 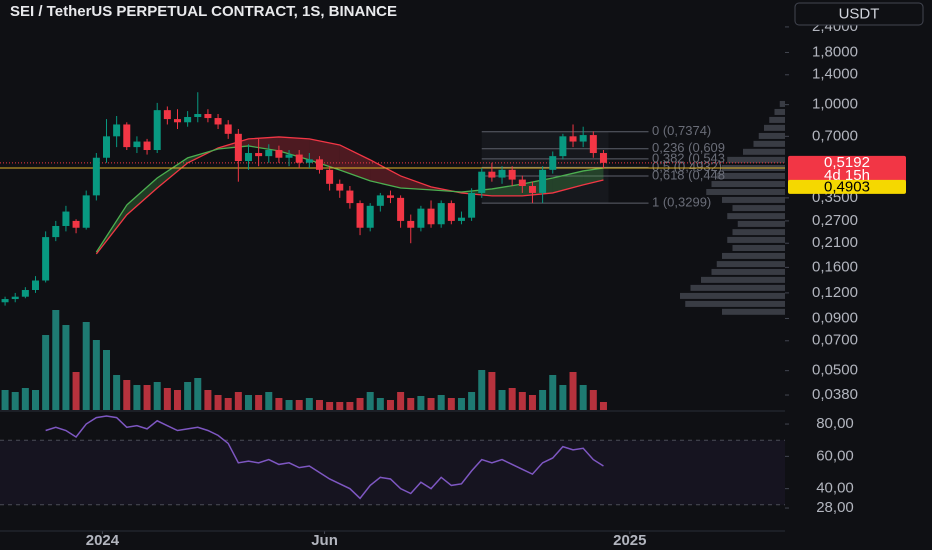 I want to click on countdown-label: 4d 15h, so click(x=847, y=175).